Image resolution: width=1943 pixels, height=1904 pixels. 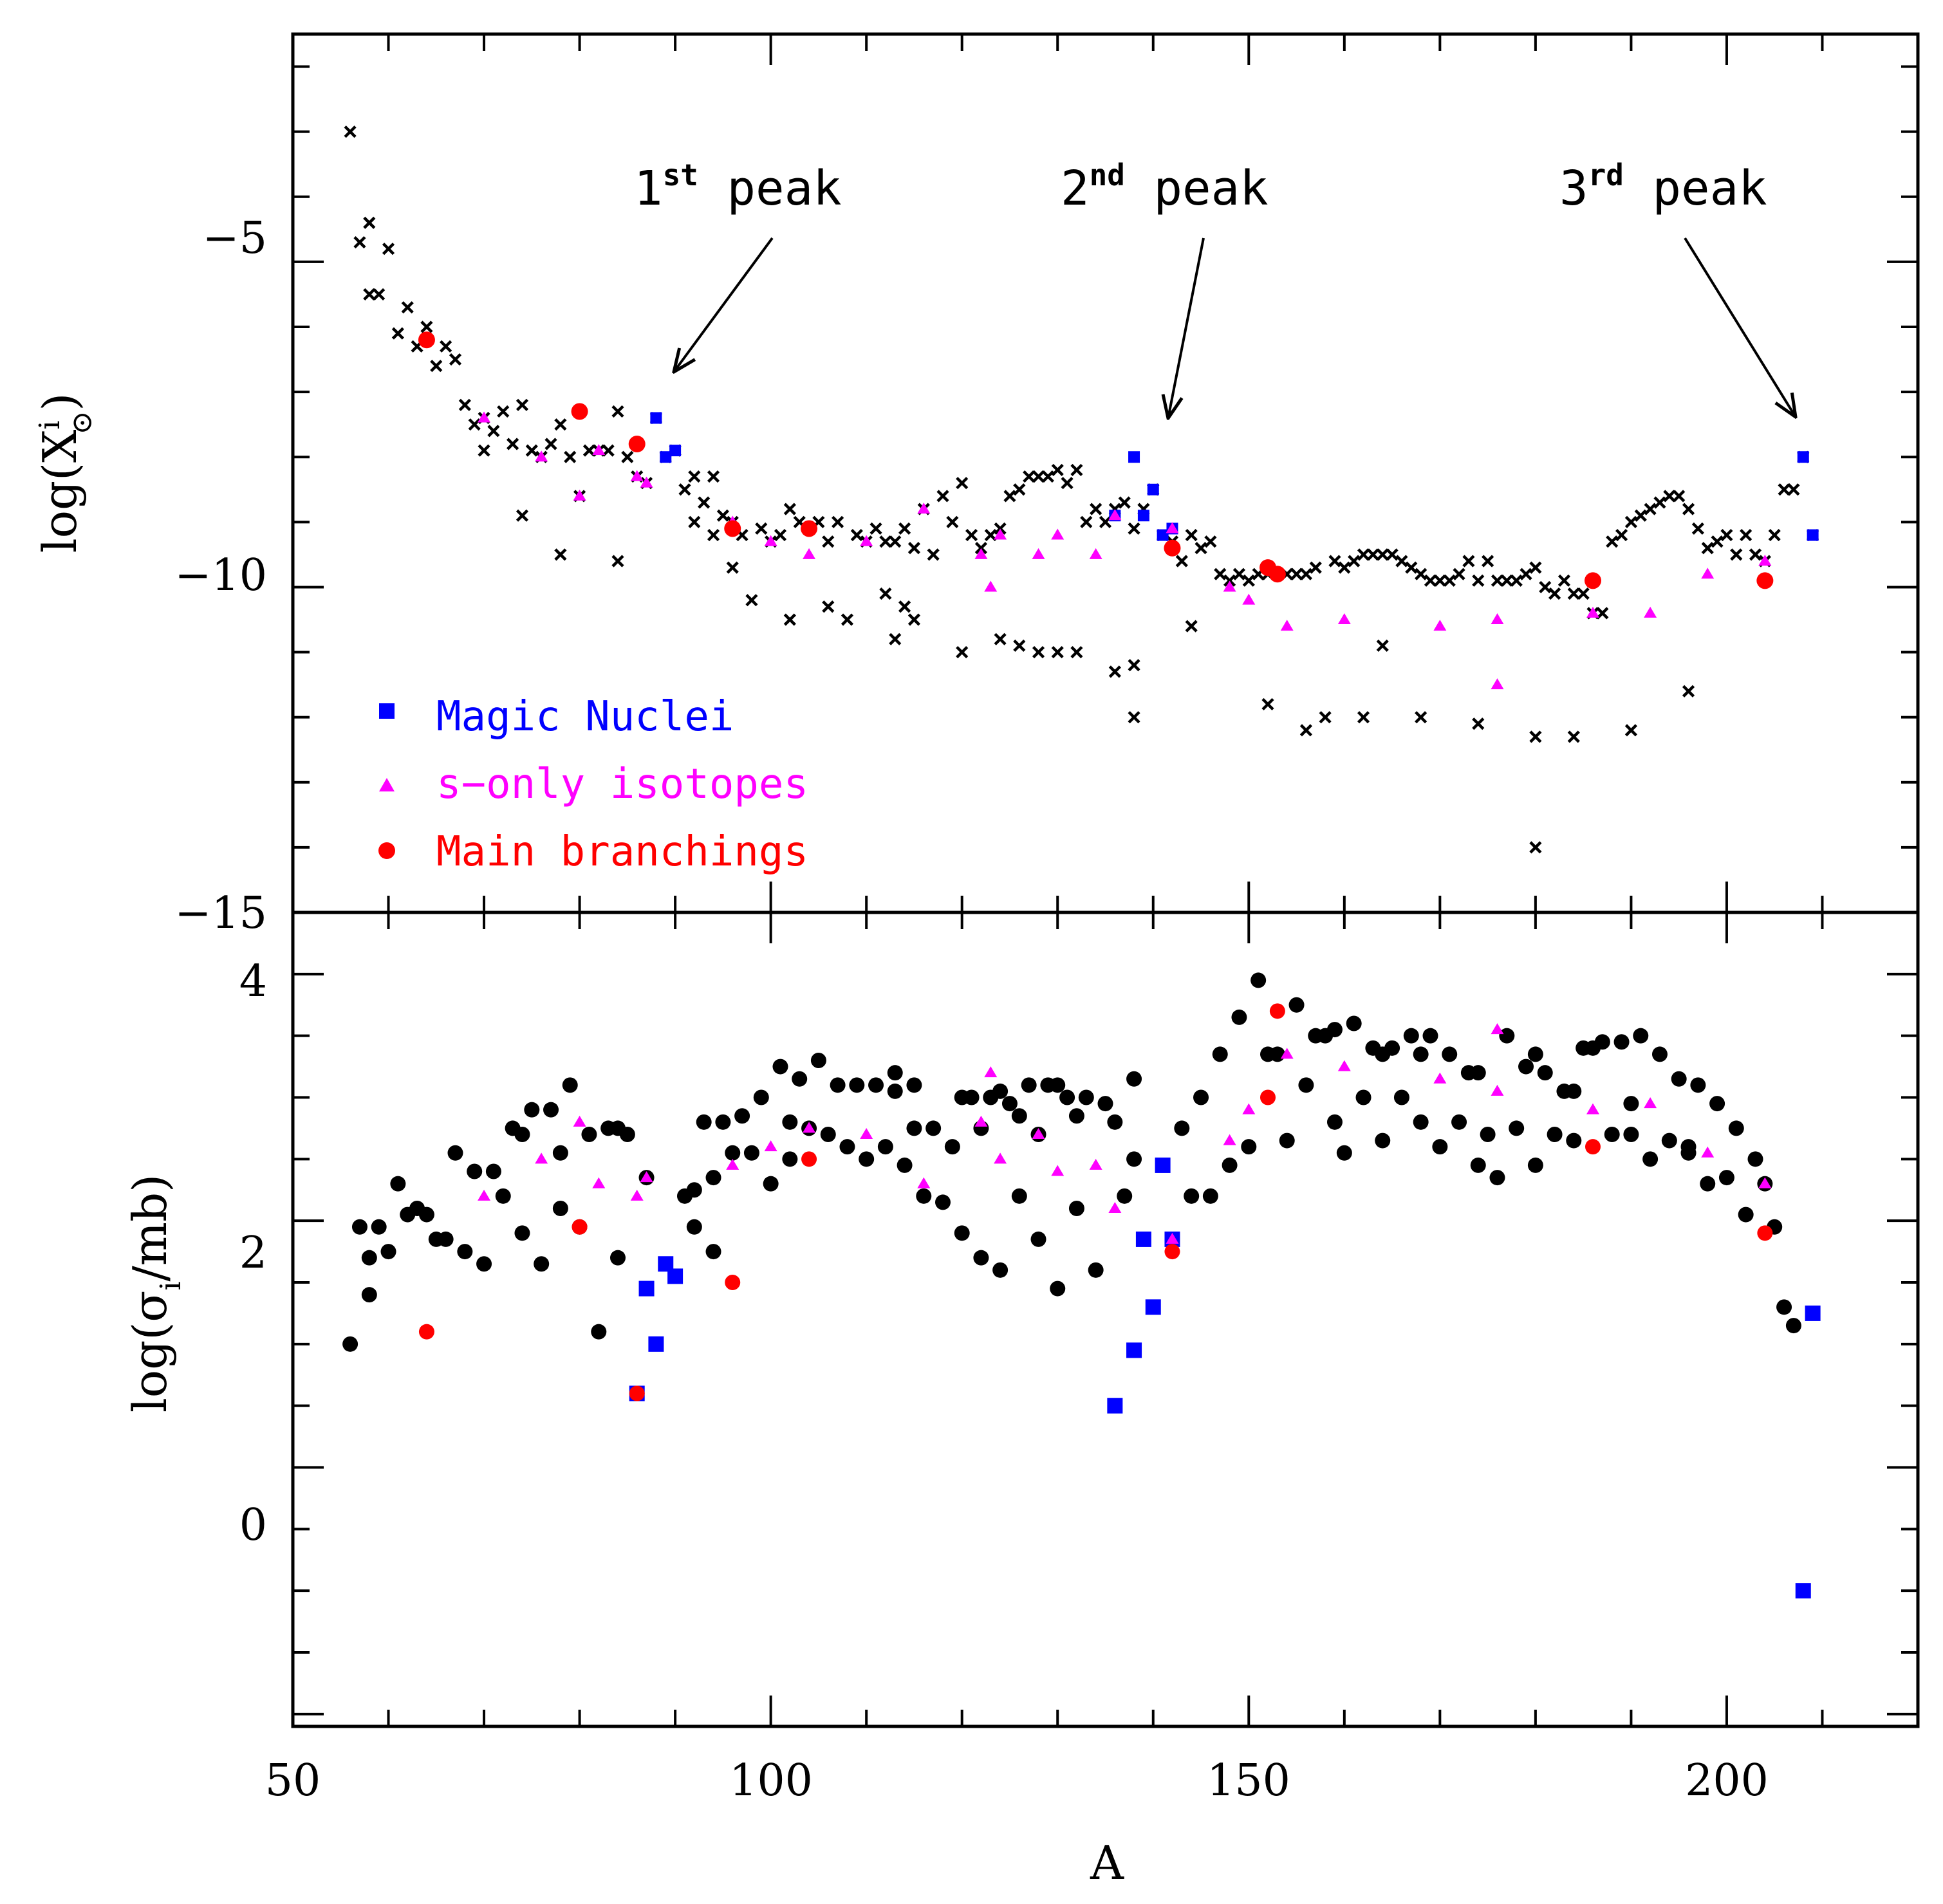 What do you see at coordinates (293, 1781) in the screenshot?
I see `x-tick-label-50: 50` at bounding box center [293, 1781].